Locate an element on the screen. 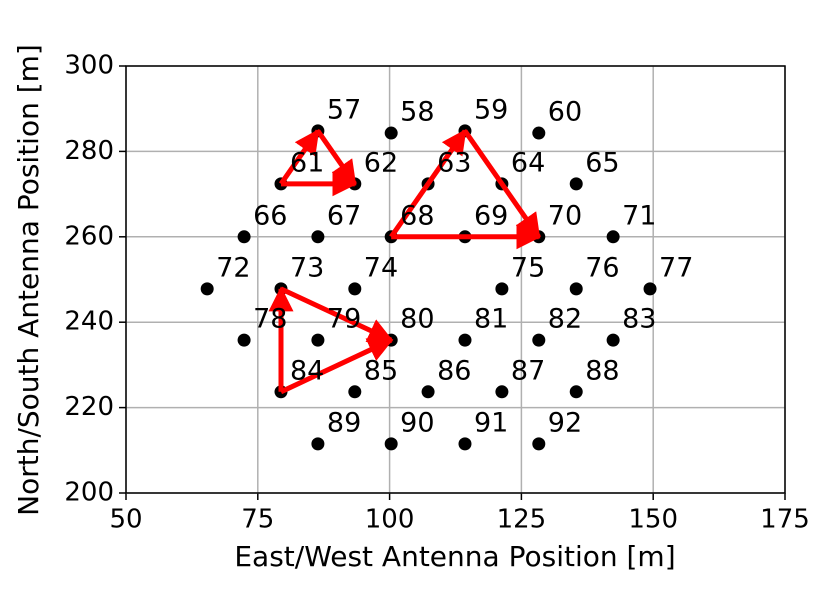 This screenshot has width=830, height=594. point-label: 88 is located at coordinates (602, 370).